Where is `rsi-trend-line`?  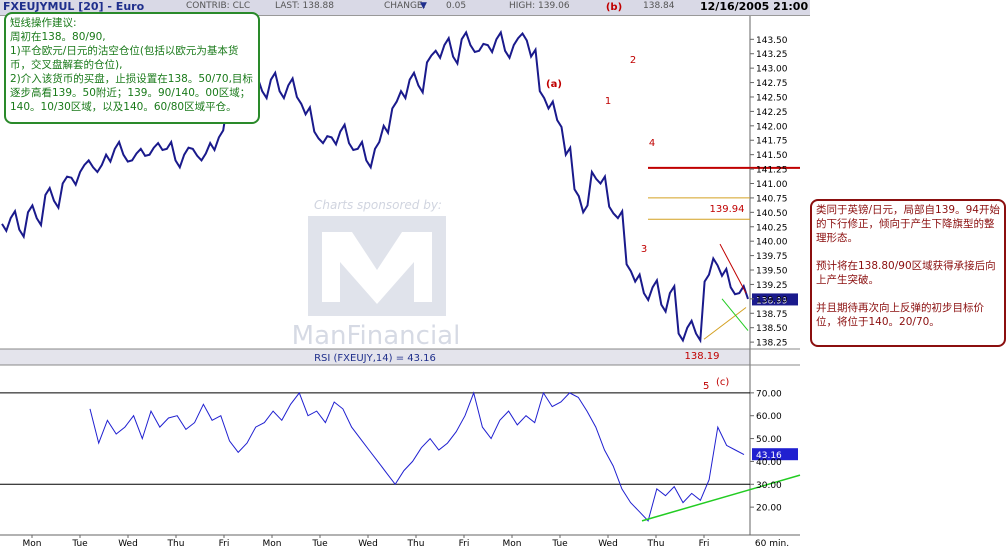
rsi-trend-line is located at coordinates (721, 498).